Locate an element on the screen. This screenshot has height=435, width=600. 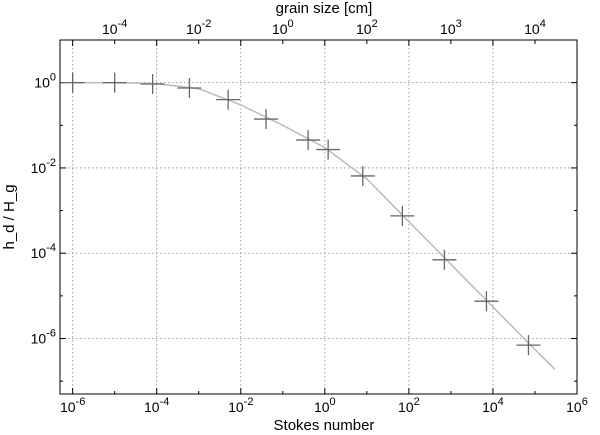
x-tick-label: 10⁴ is located at coordinates (493, 405).